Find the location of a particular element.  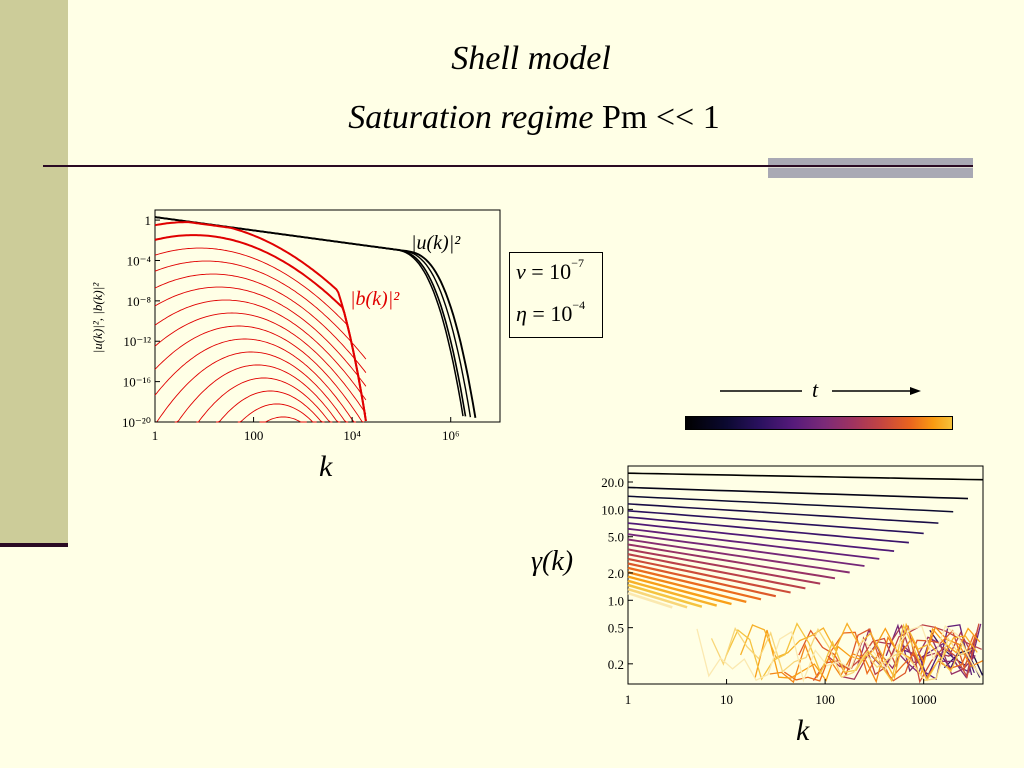

eta-symbol: η is located at coordinates (521, 313).